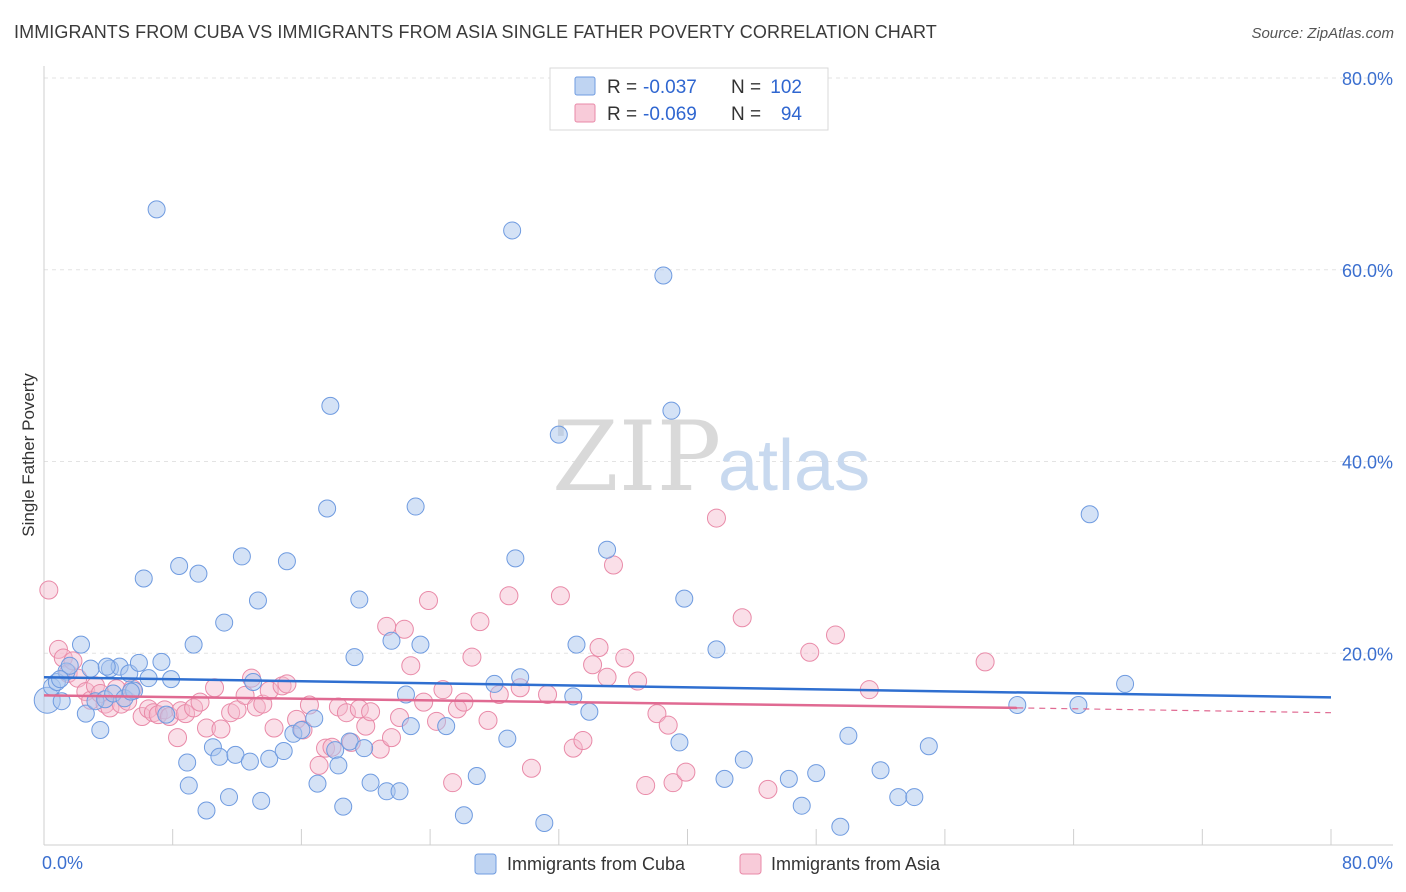  I want to click on watermark-atlas: atlas, so click(794, 466).